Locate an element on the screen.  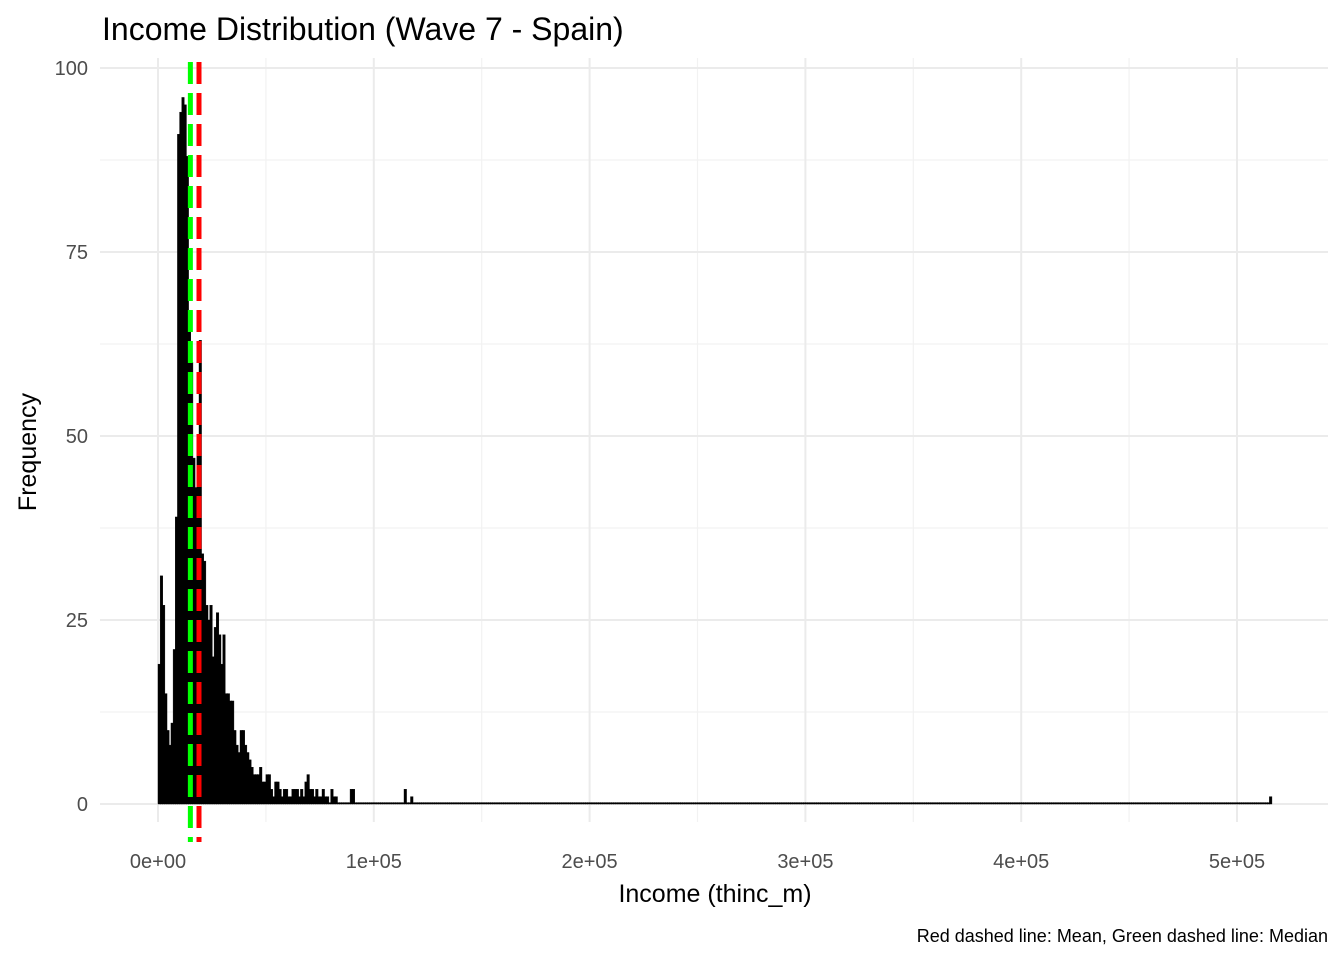
y-tick-label: 50 is located at coordinates (77, 437).